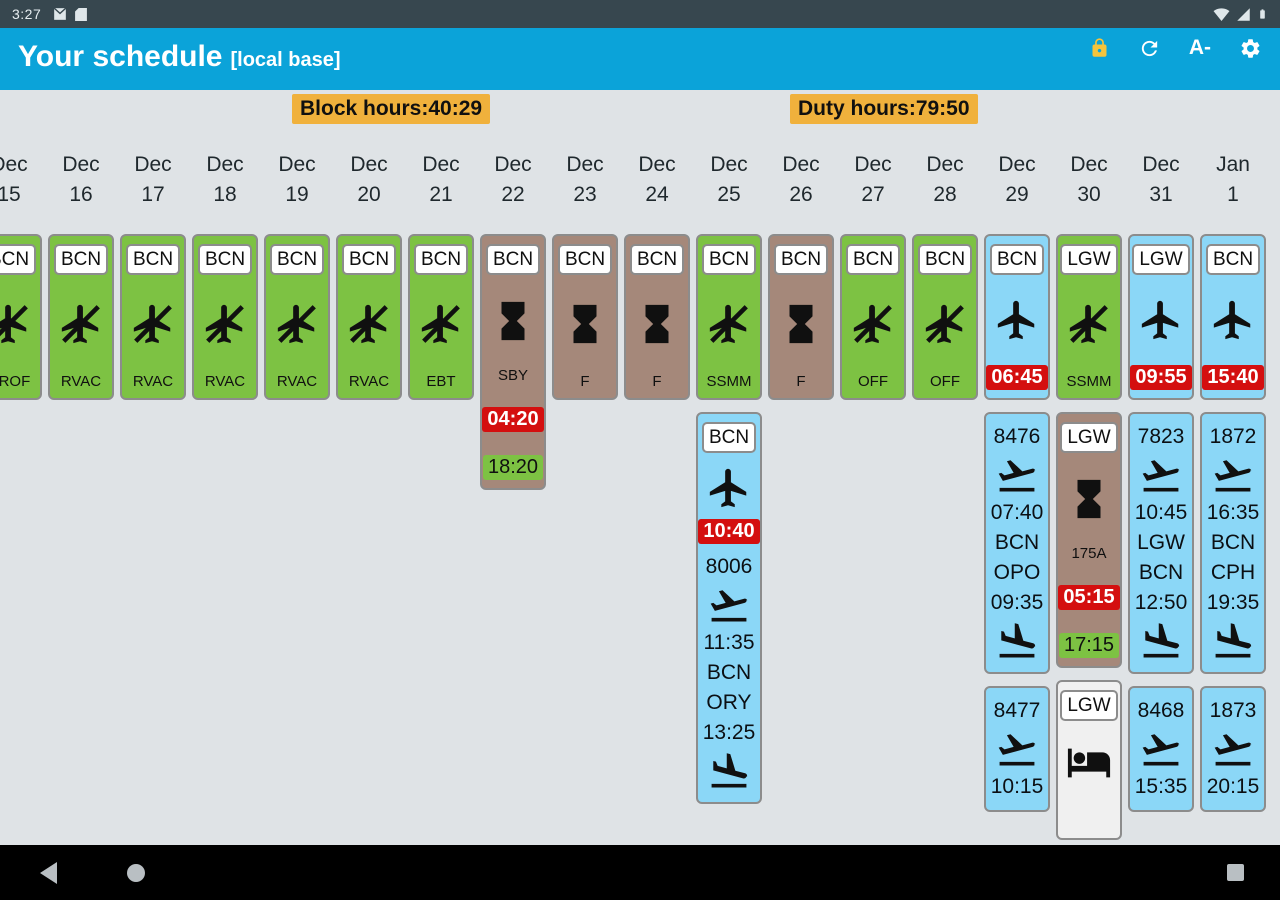 This screenshot has width=1280, height=900. What do you see at coordinates (1233, 786) in the screenshot?
I see `leg-text: 20:15` at bounding box center [1233, 786].